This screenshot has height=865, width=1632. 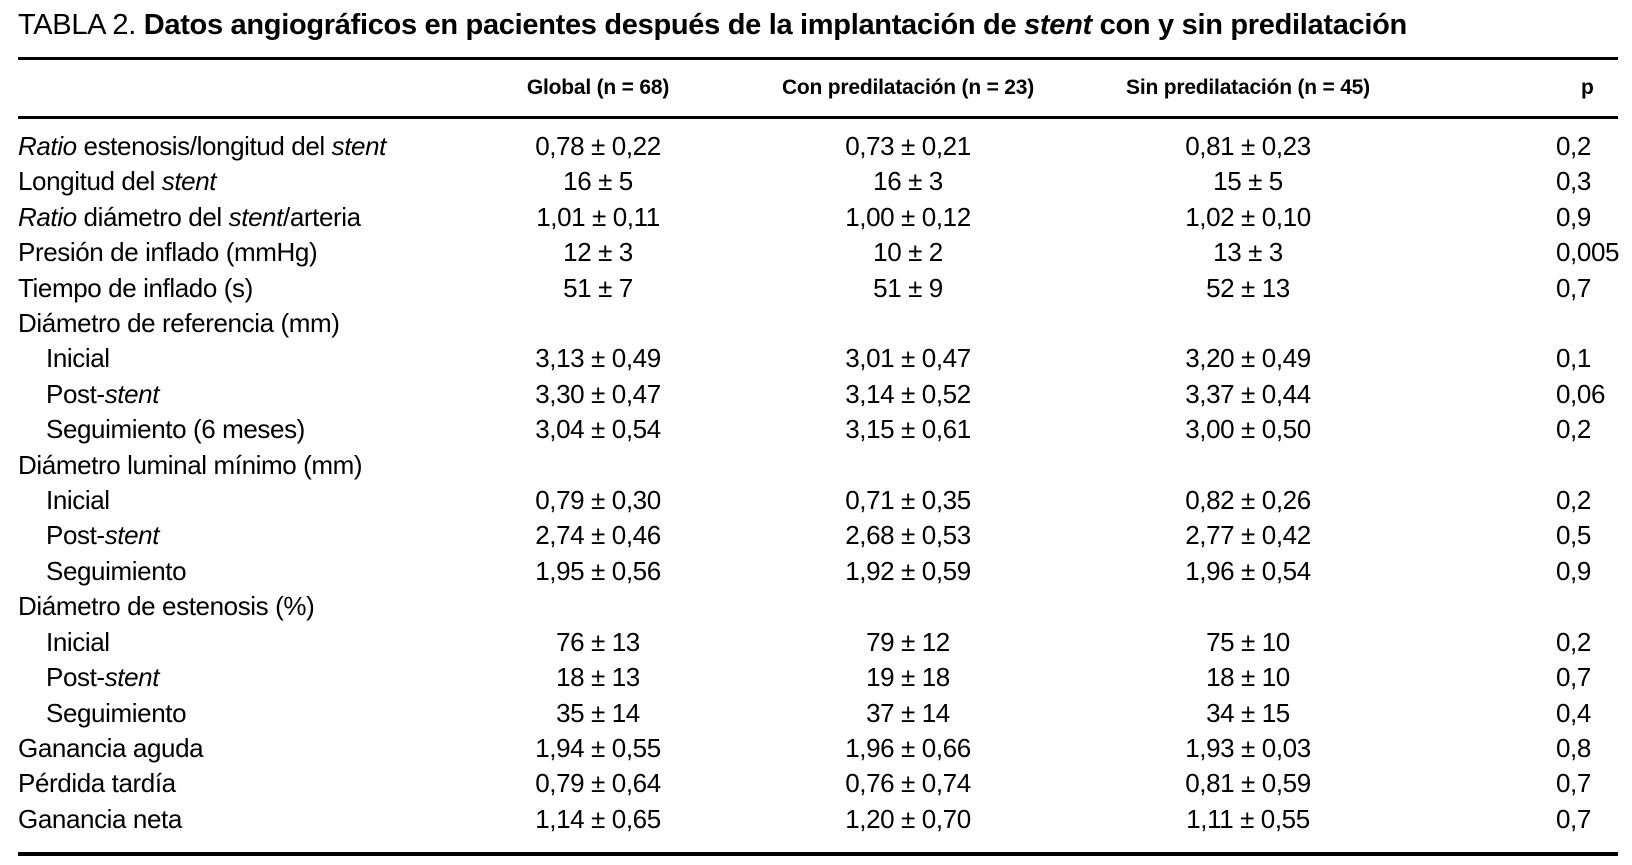 What do you see at coordinates (598, 358) in the screenshot?
I see `global-value: 3,13 ± 0,49` at bounding box center [598, 358].